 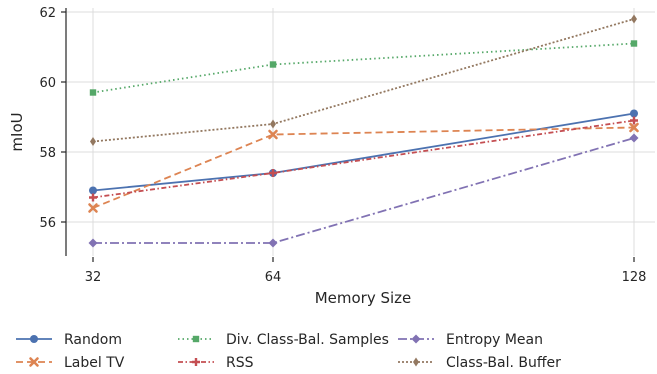 What do you see at coordinates (47, 223) in the screenshot?
I see `y-tick-label: 56` at bounding box center [47, 223].